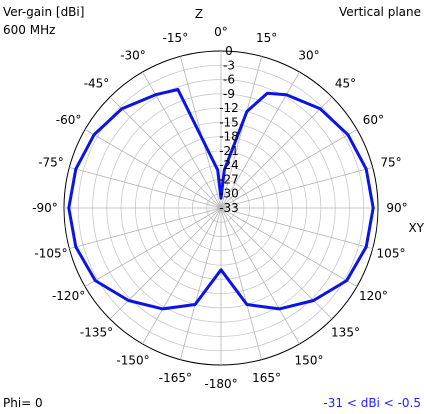 The width and height of the screenshot is (424, 414). I want to click on angle-tick-label: -120°, so click(68, 296).